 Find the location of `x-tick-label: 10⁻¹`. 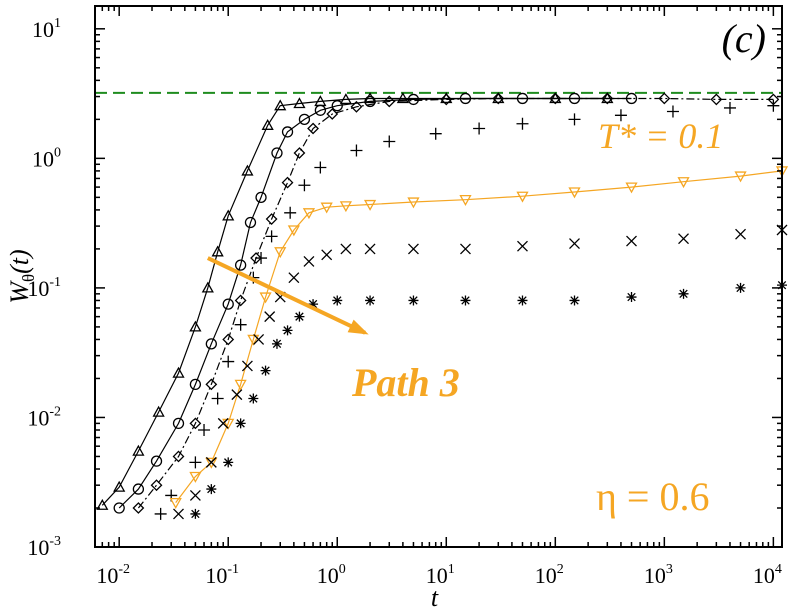

x-tick-label: 10⁻¹ is located at coordinates (222, 575).